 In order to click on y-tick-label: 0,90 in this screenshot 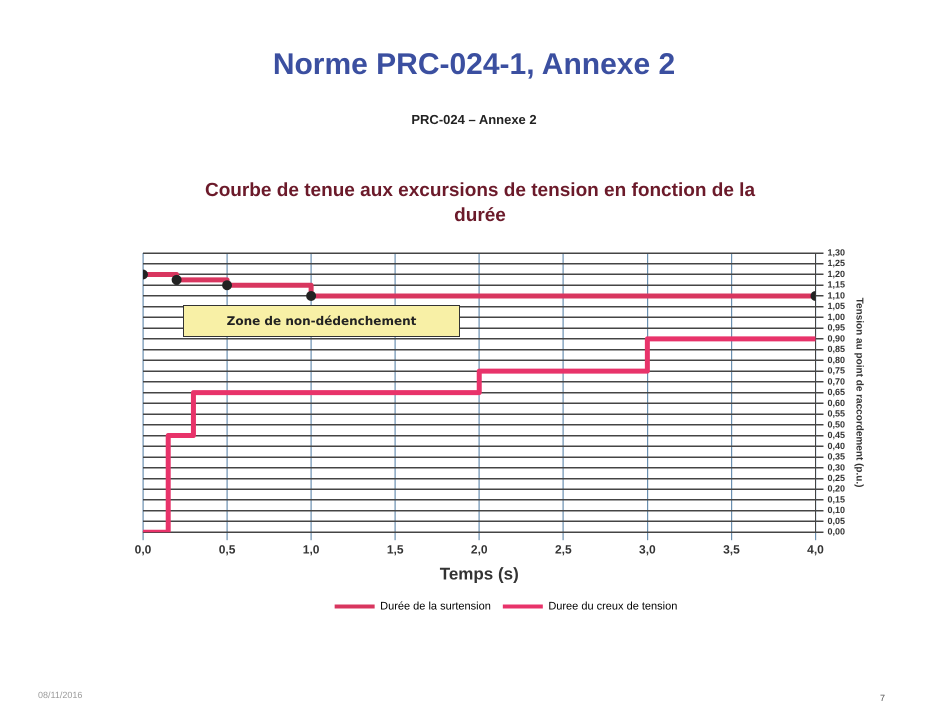, I will do `click(836, 338)`.